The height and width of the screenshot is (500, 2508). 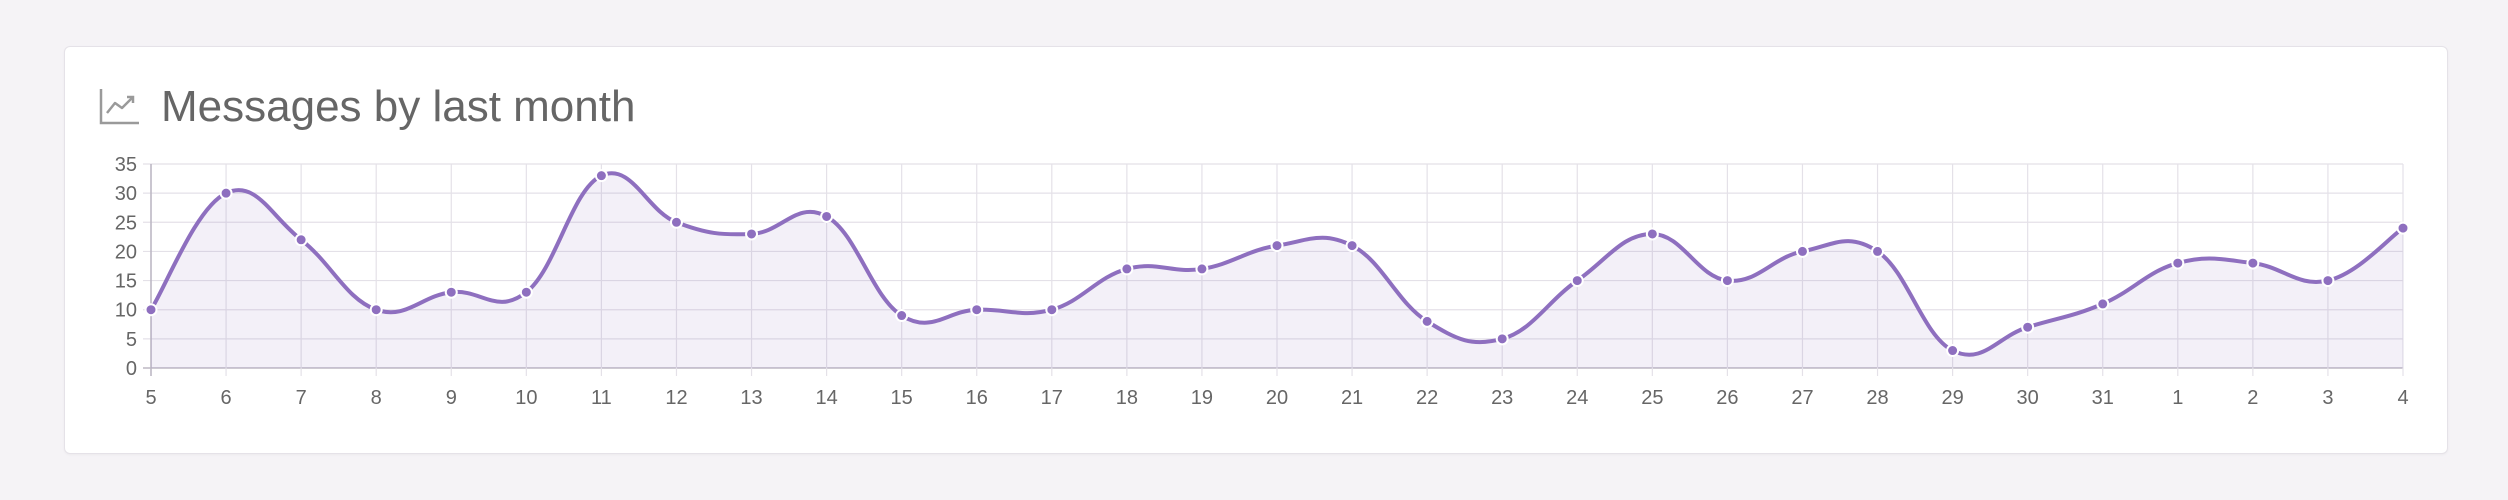 I want to click on x-tick-label: 12, so click(x=676, y=398).